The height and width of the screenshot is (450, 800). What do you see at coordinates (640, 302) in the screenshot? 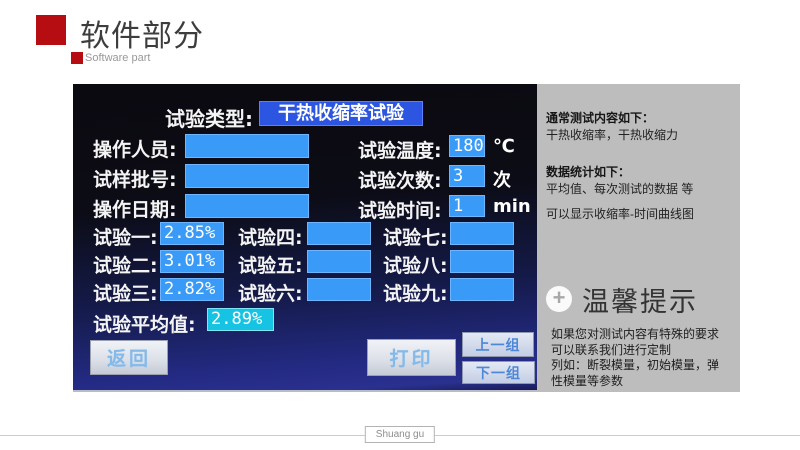
I see `warm-tips-title: 温馨提示` at bounding box center [640, 302].